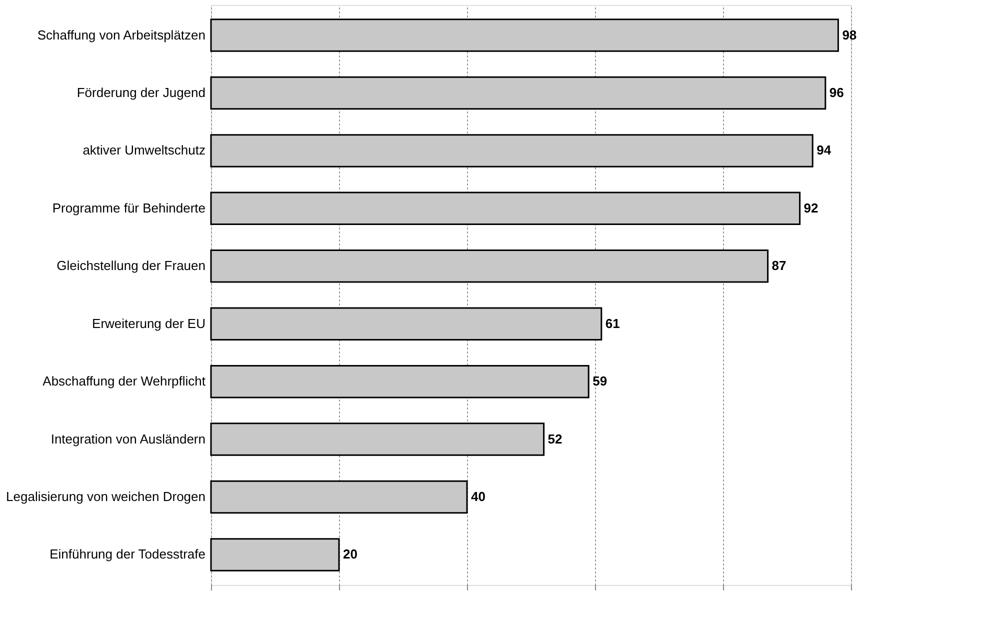  Describe the element at coordinates (779, 266) in the screenshot. I see `data-label: 87` at that location.